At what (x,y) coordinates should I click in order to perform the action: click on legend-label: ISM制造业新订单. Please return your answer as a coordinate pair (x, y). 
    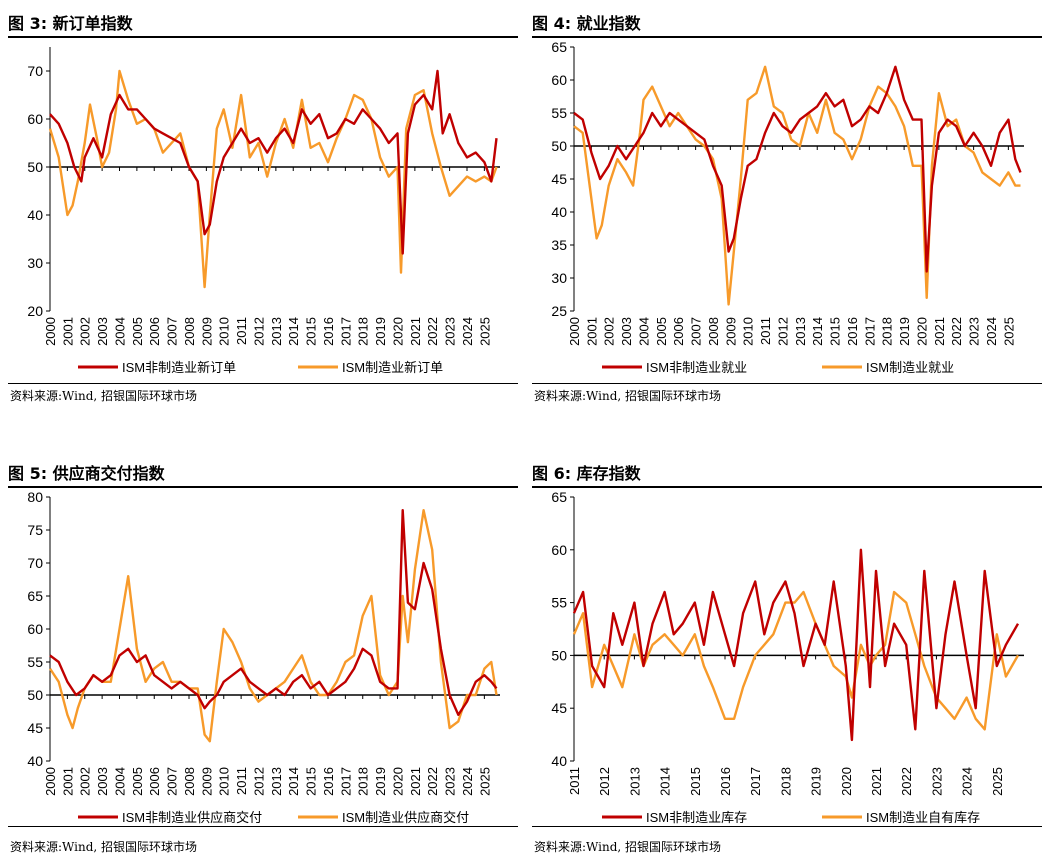
    Looking at the image, I should click on (392, 367).